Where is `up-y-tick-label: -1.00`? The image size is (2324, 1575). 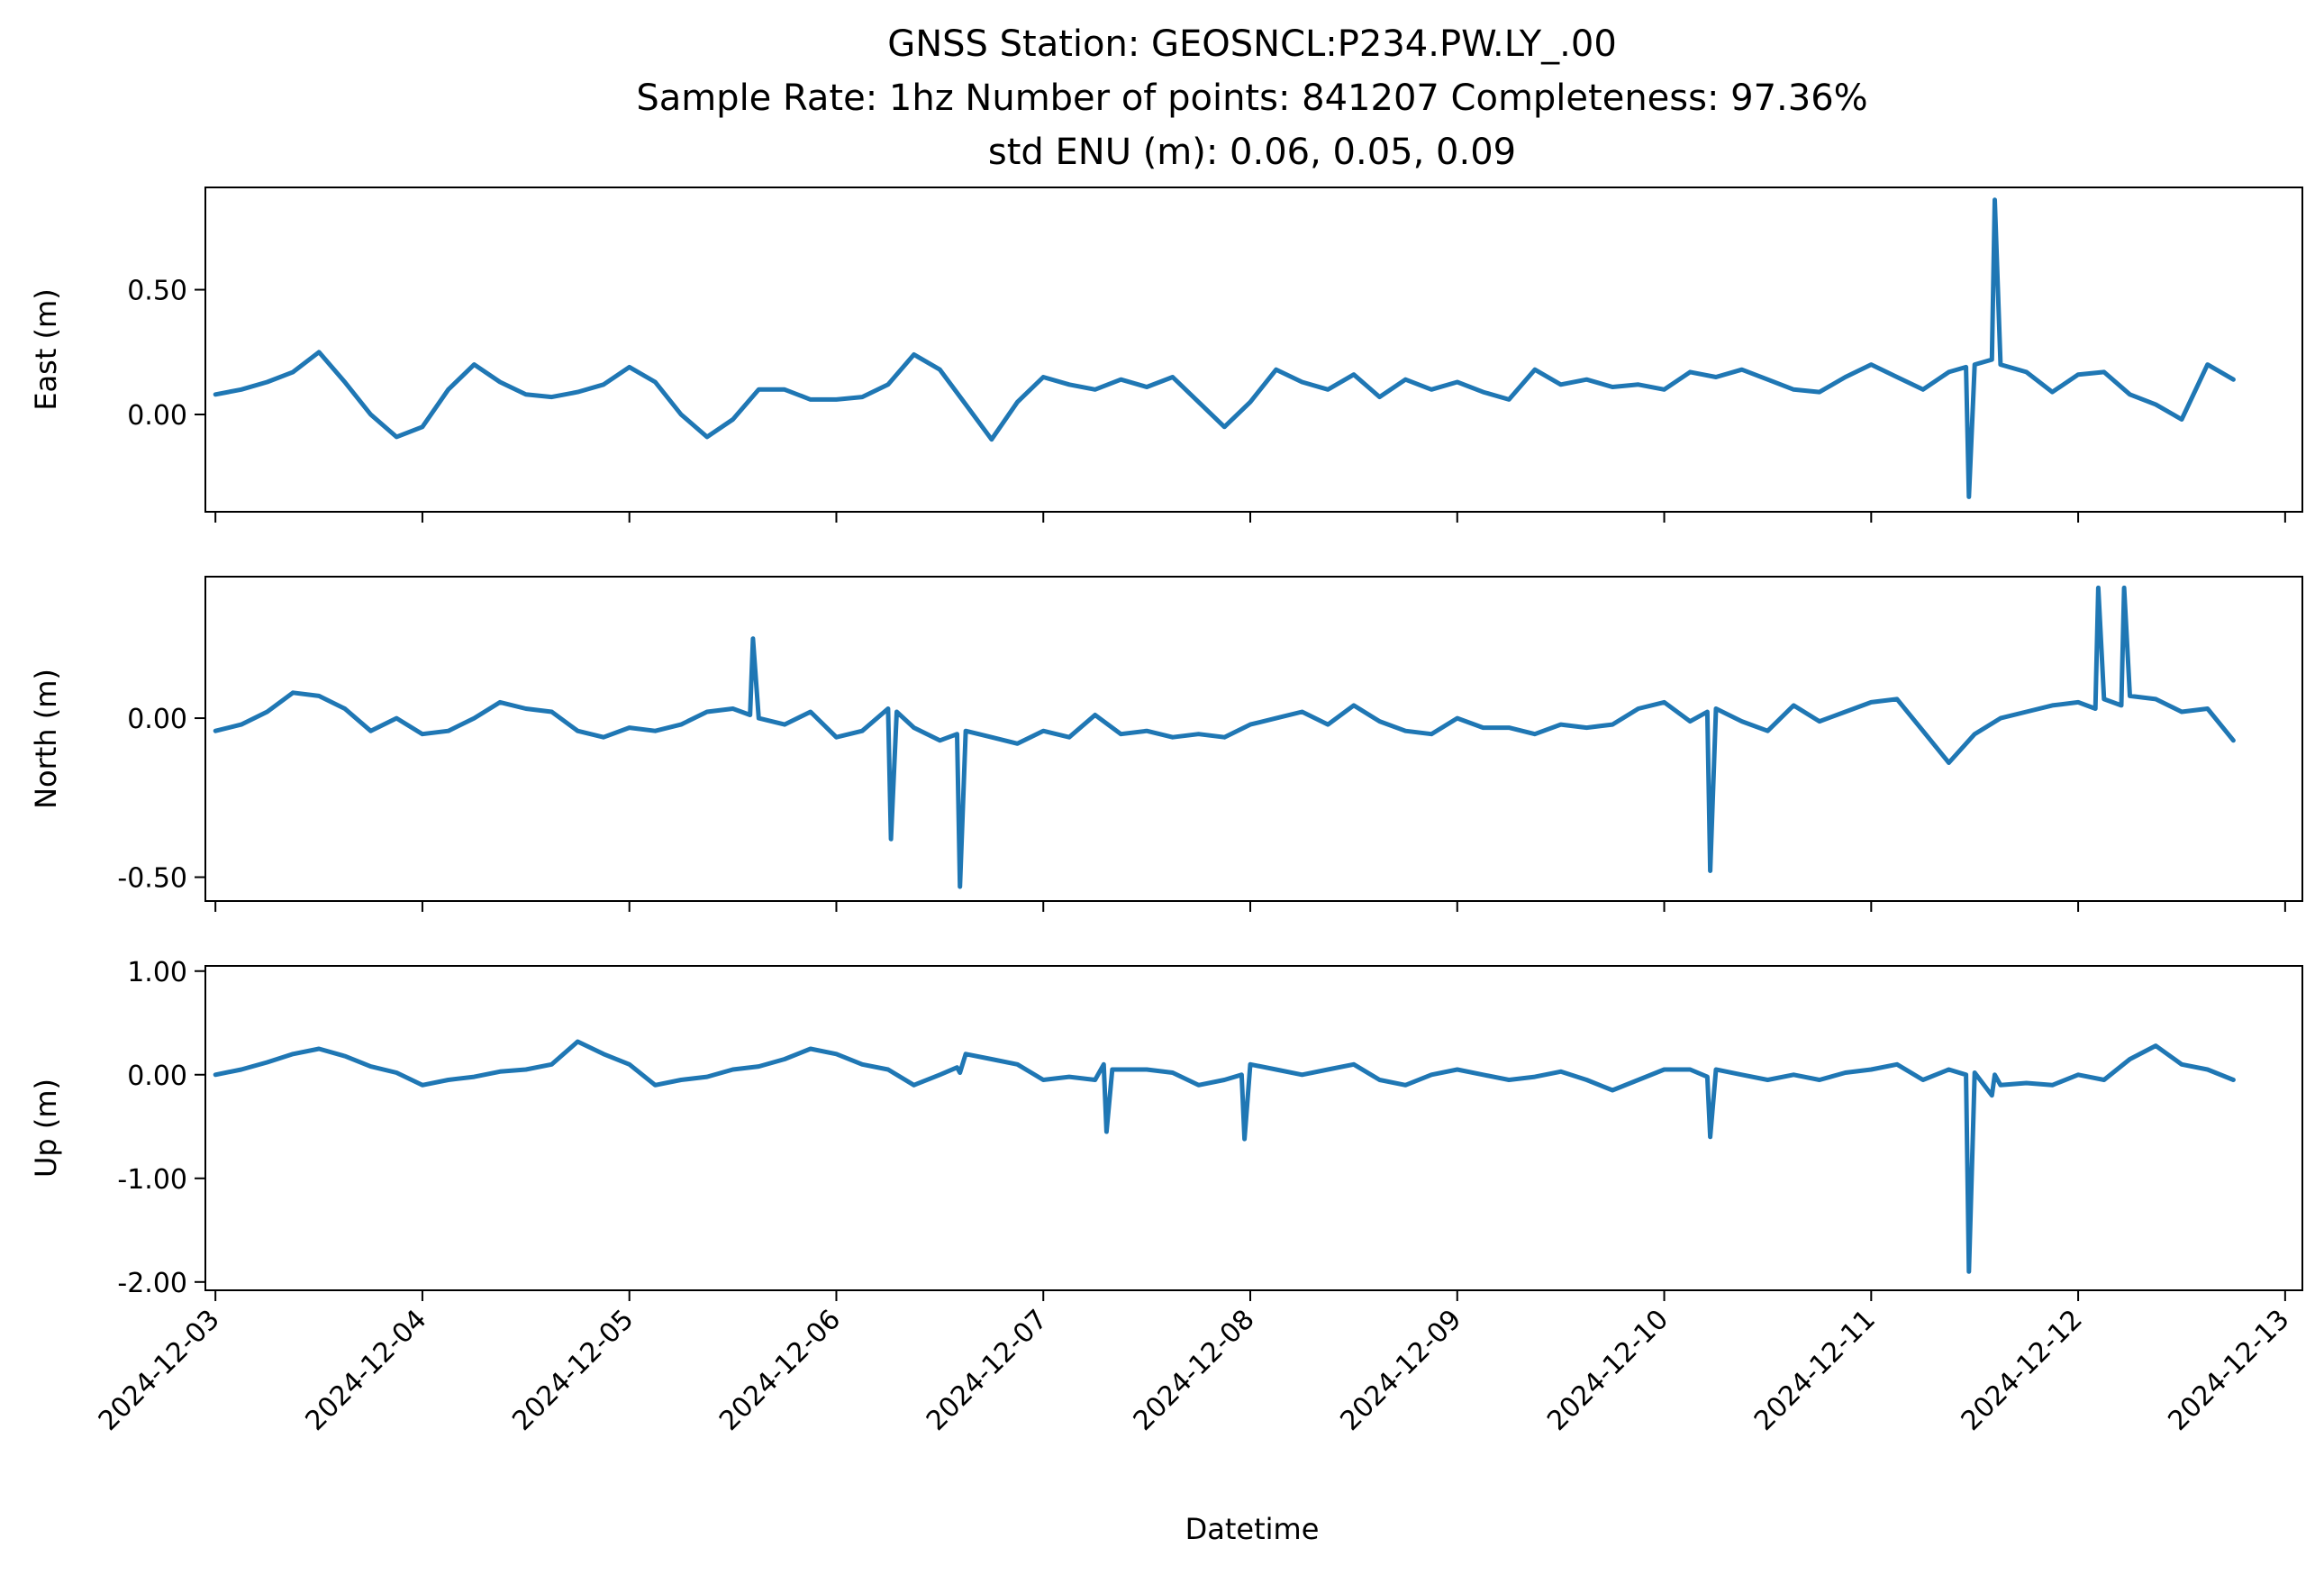
up-y-tick-label: -1.00 is located at coordinates (152, 1180).